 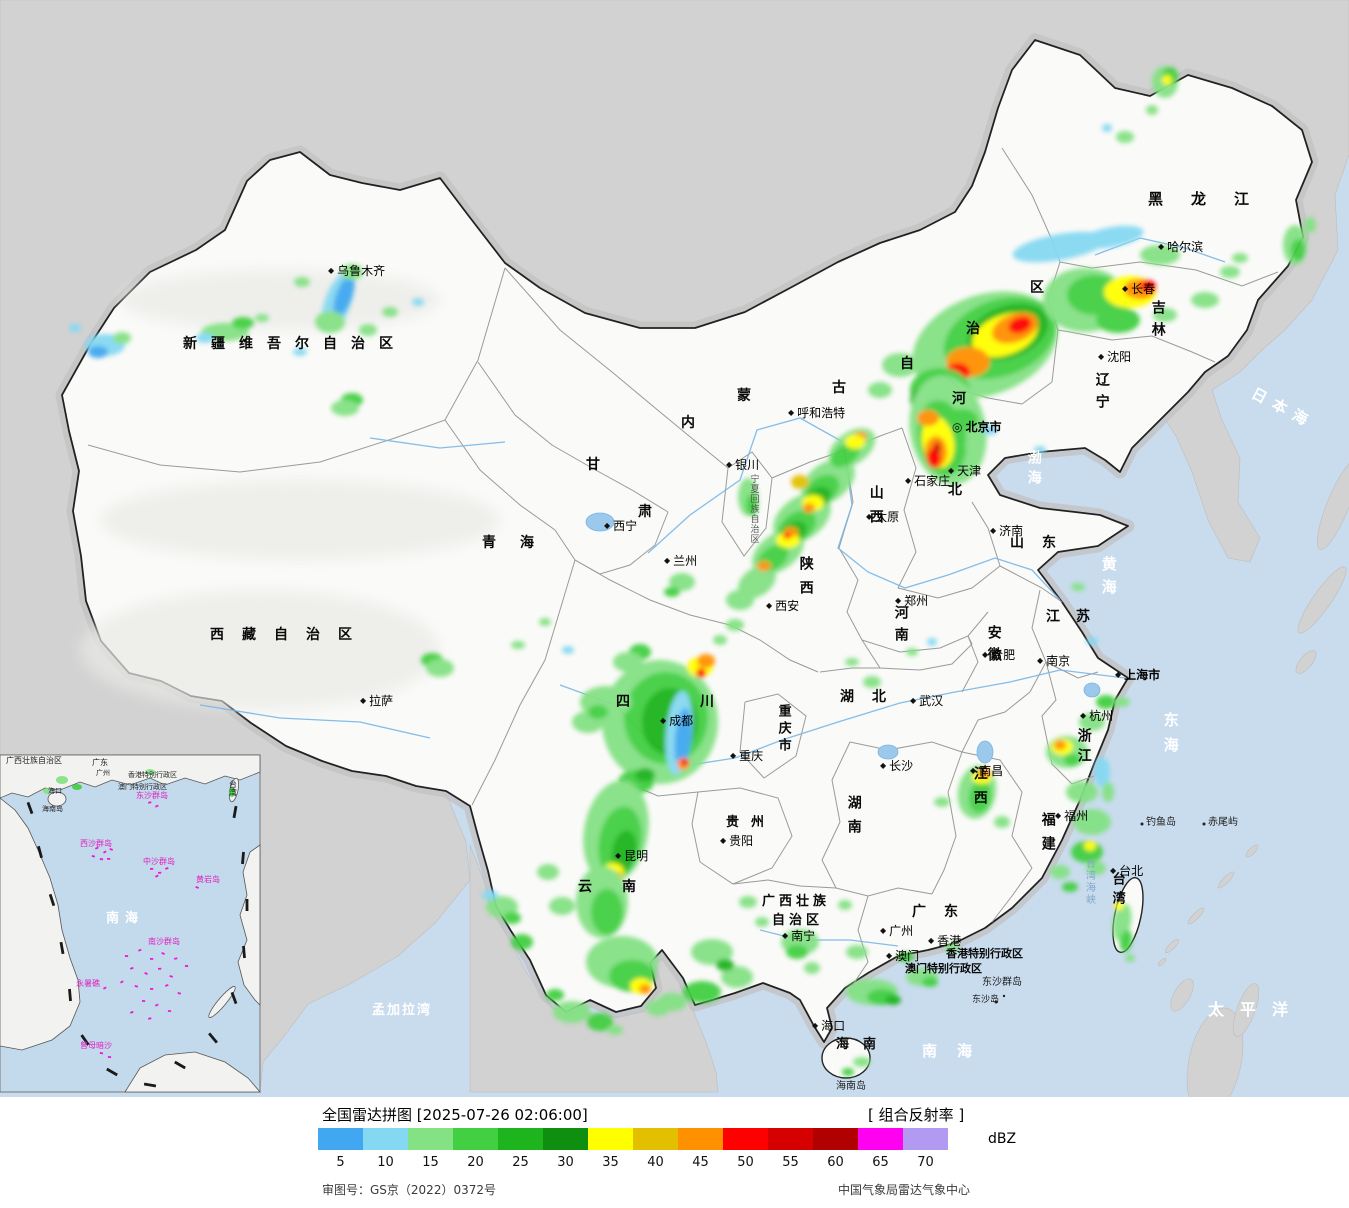 What do you see at coordinates (409, 1190) in the screenshot?
I see `license-label: 审图号：GS京（2022）0372号` at bounding box center [409, 1190].